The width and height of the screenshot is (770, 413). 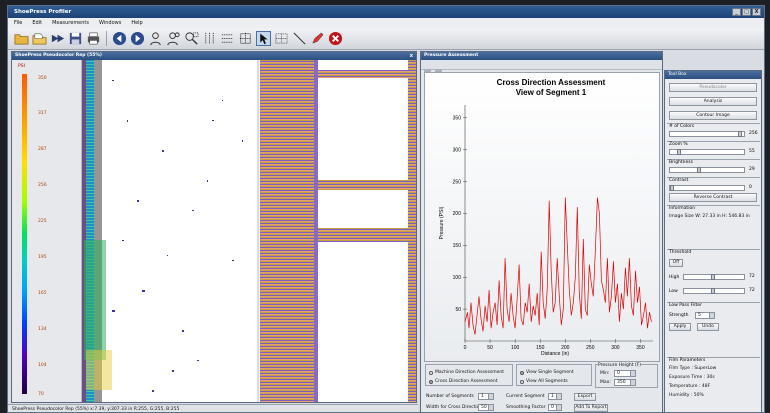 I want to click on y-tick-label: 250, so click(x=457, y=182).